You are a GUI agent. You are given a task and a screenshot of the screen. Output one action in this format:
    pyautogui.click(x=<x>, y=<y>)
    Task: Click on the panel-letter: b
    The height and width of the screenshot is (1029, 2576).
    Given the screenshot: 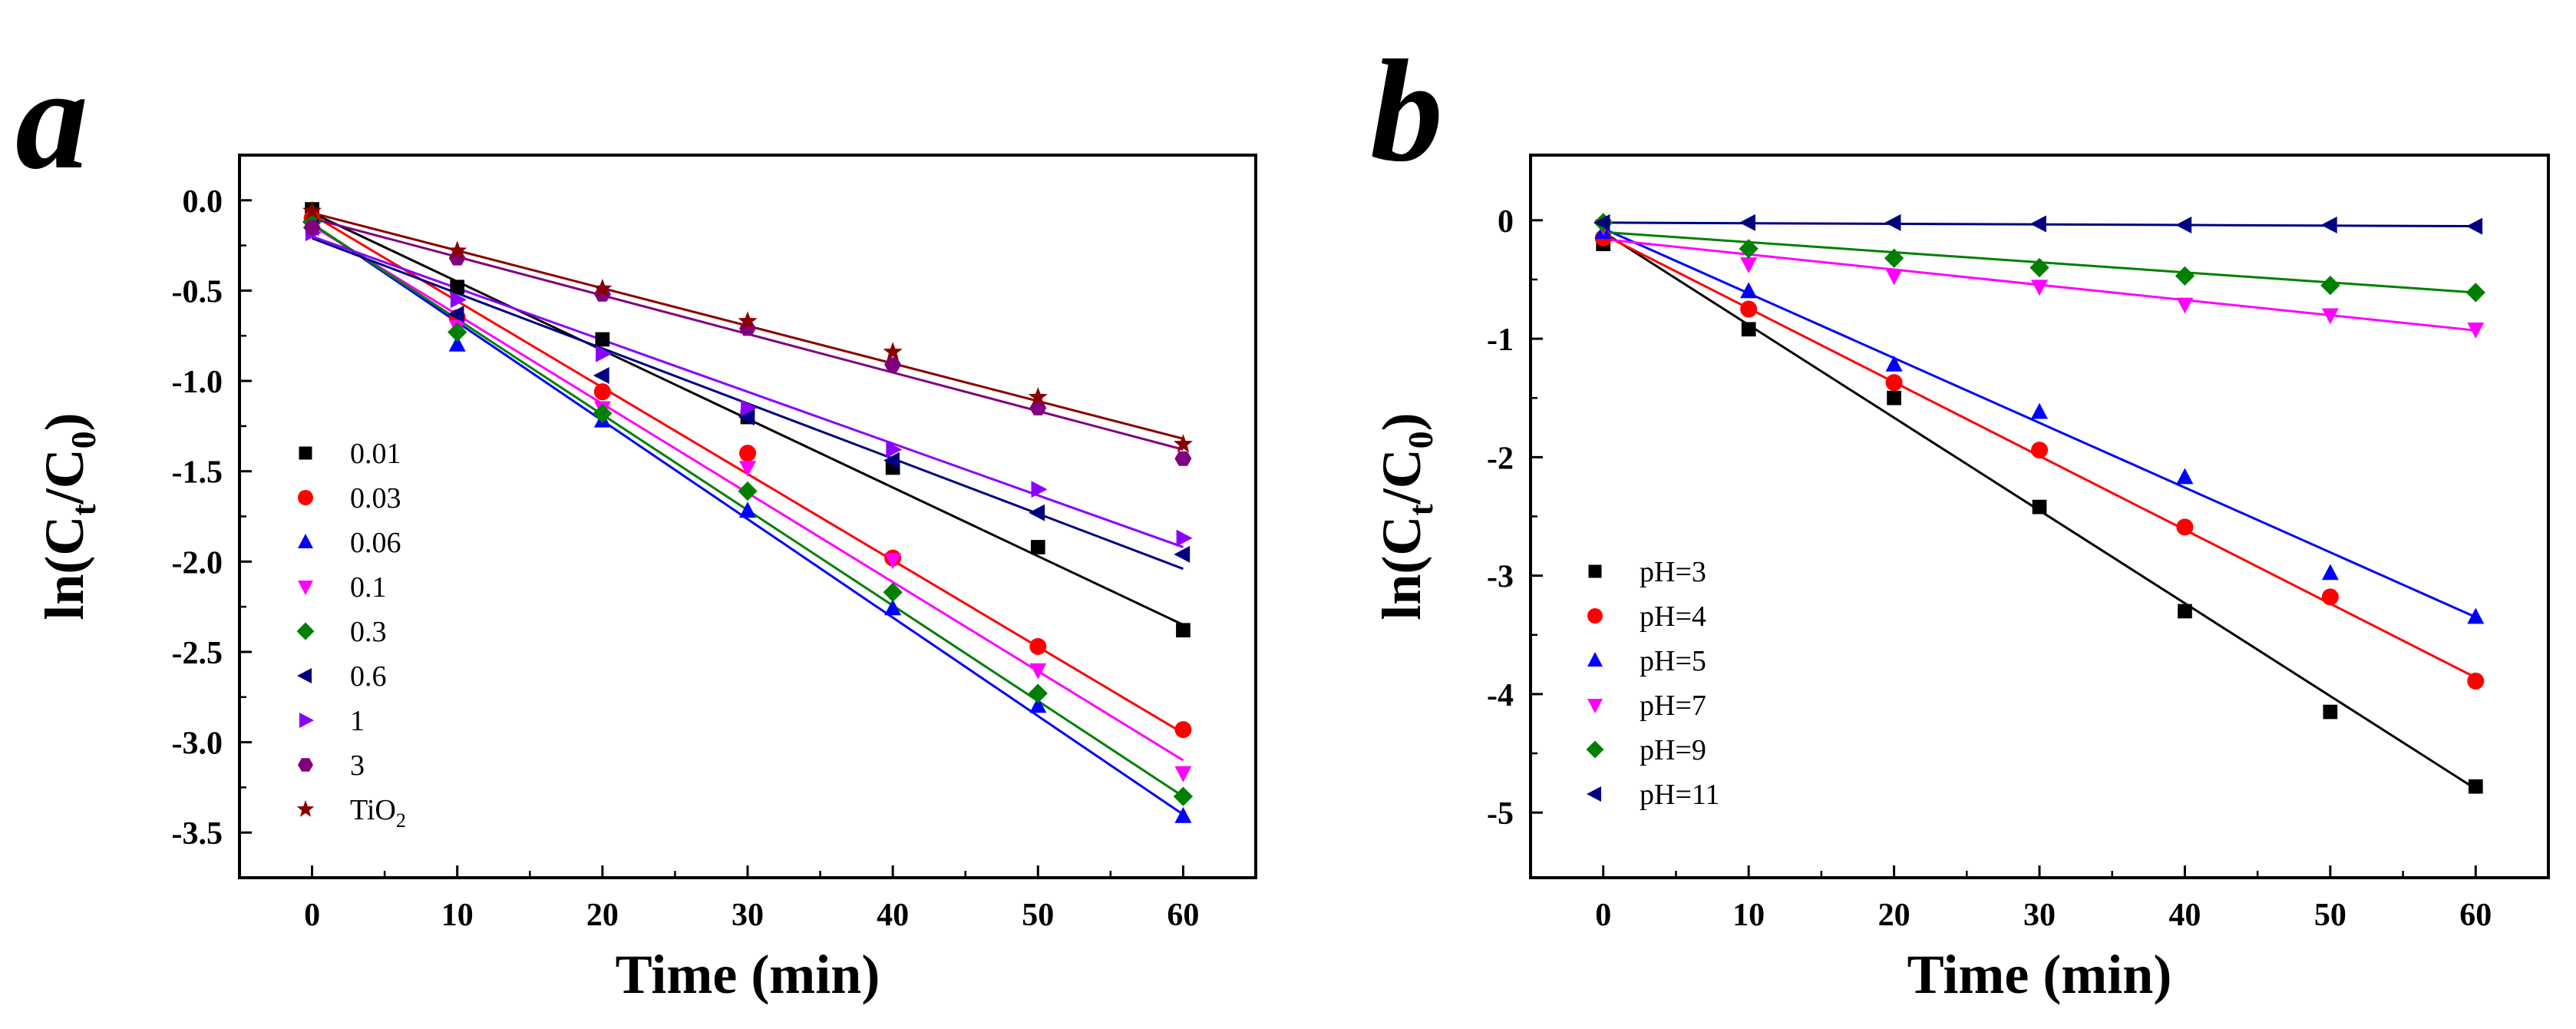 What is the action you would take?
    pyautogui.click(x=1406, y=111)
    